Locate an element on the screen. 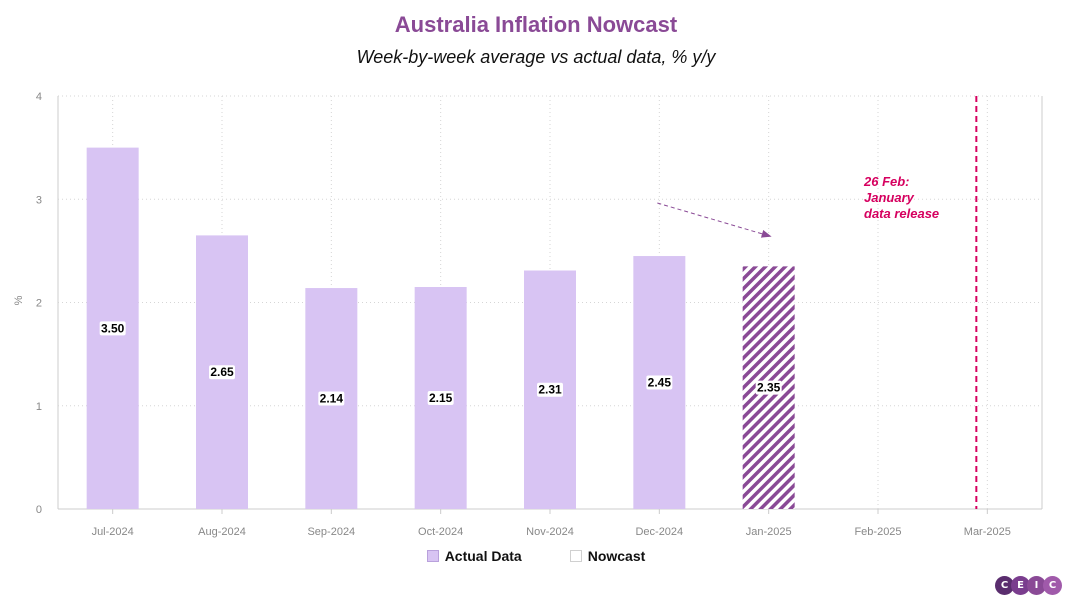 The height and width of the screenshot is (603, 1072). x-tick-label: Sep-2024 is located at coordinates (331, 532).